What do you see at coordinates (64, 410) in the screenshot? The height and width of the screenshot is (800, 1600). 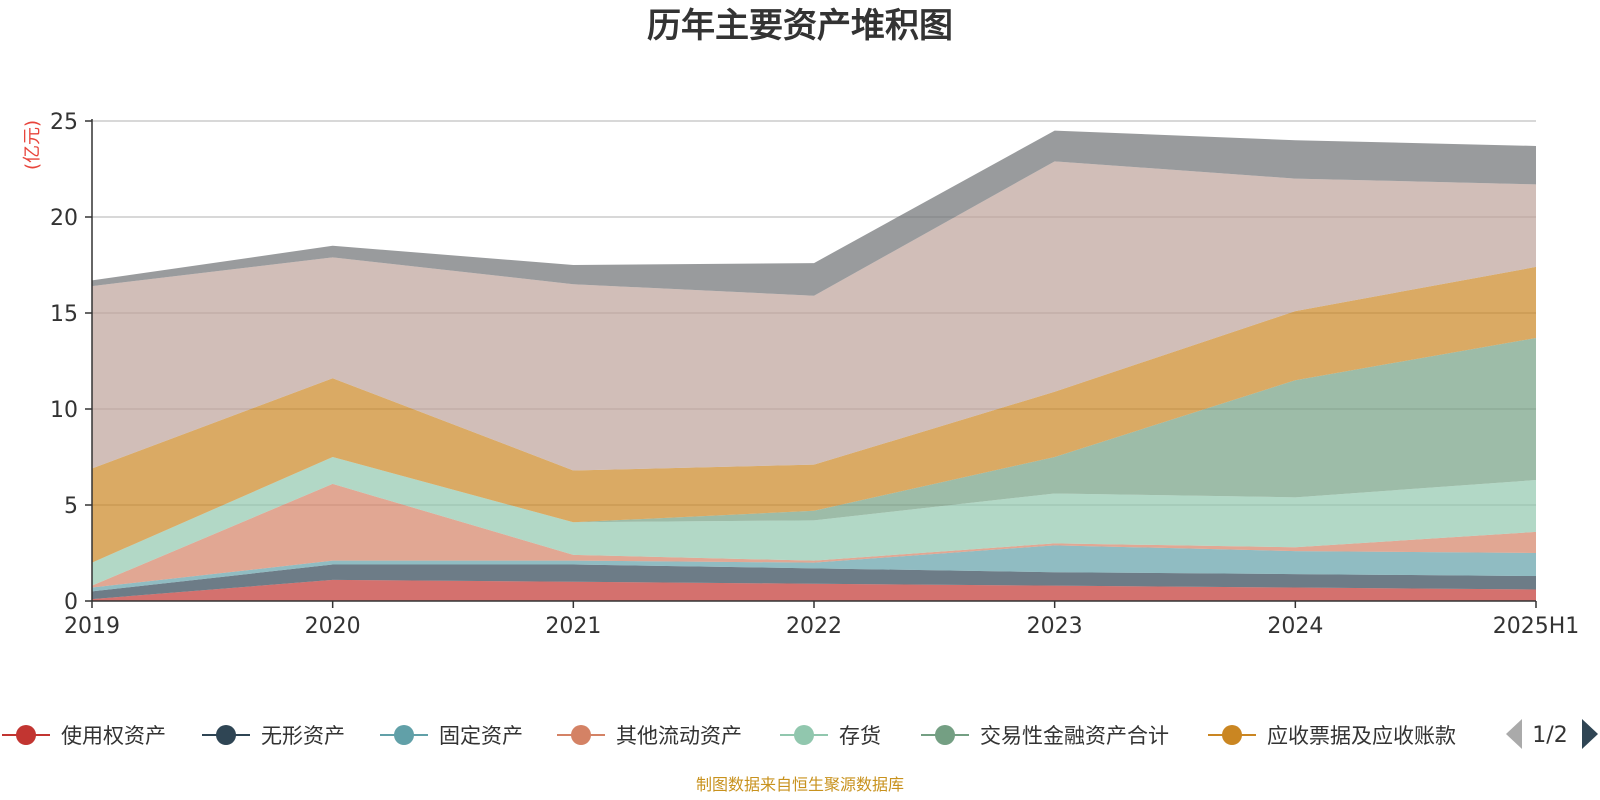 I see `y-tick-label-10: 10` at bounding box center [64, 410].